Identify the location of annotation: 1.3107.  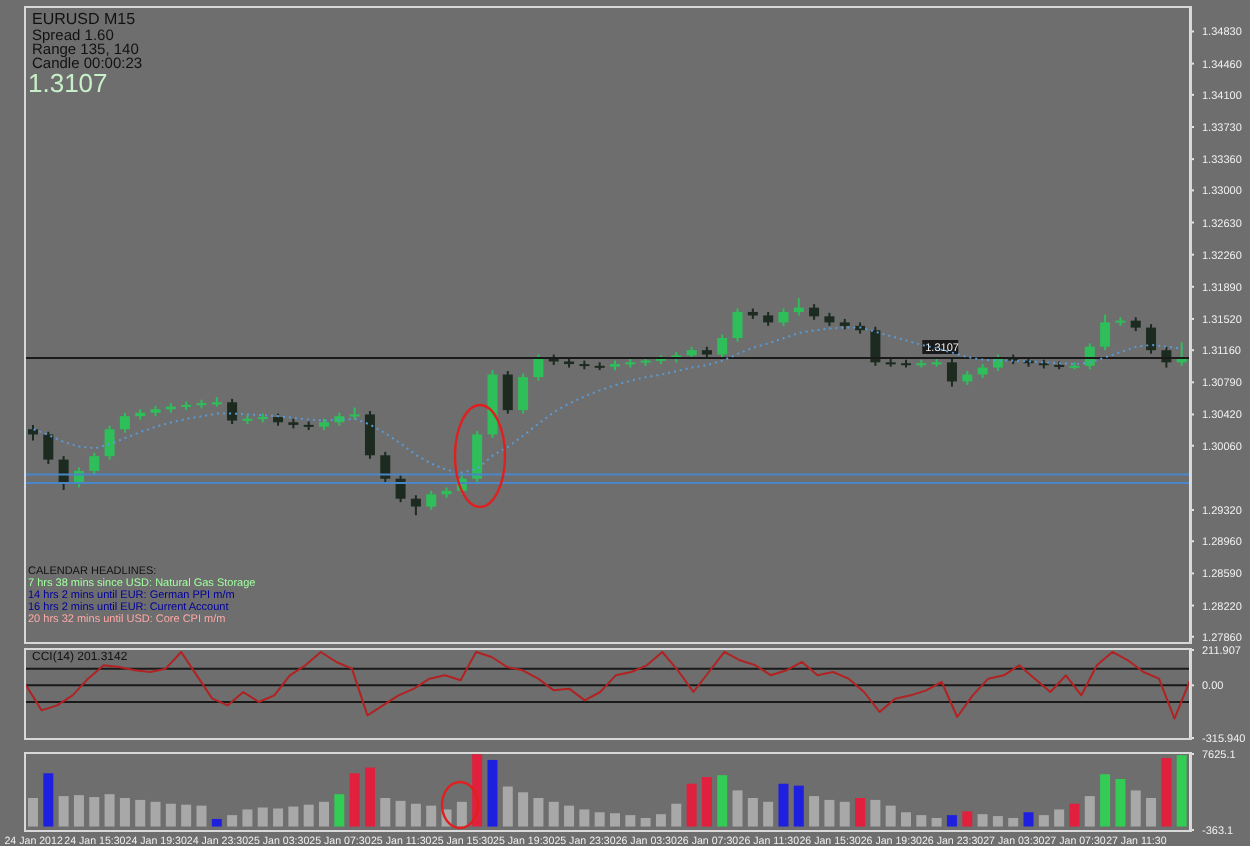
(68, 83).